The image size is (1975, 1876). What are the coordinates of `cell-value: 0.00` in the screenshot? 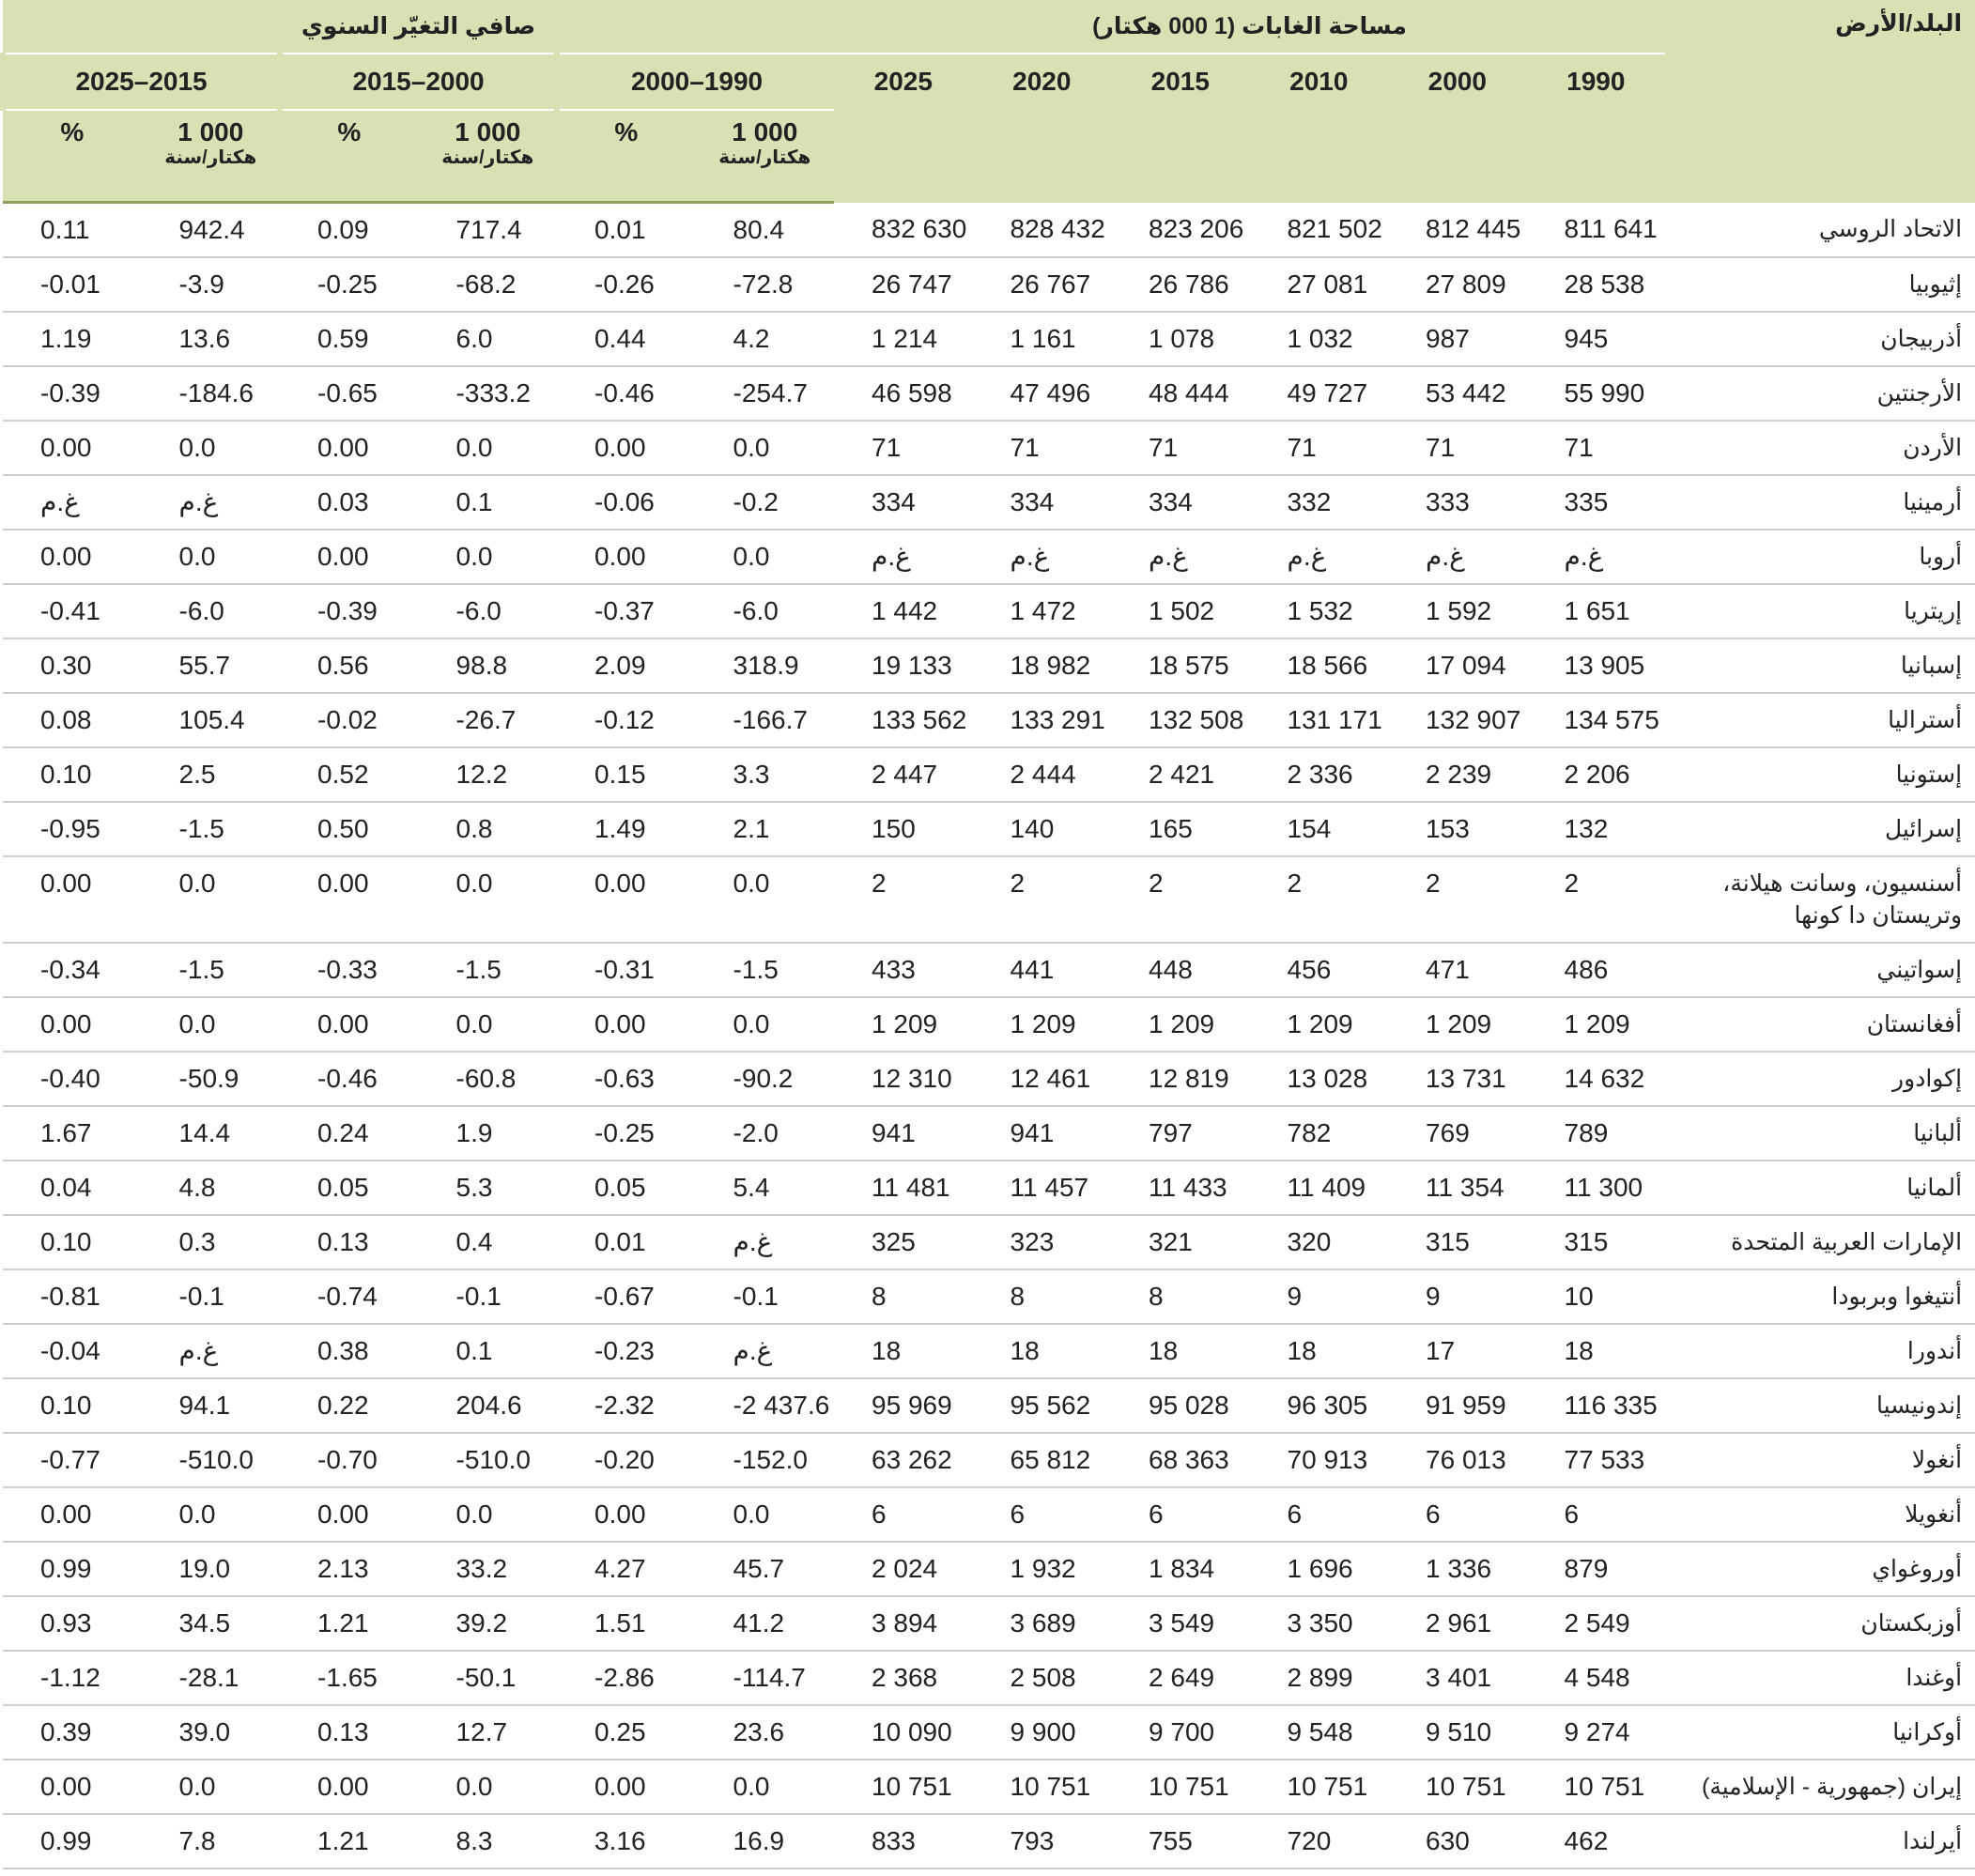 It's located at (626, 557).